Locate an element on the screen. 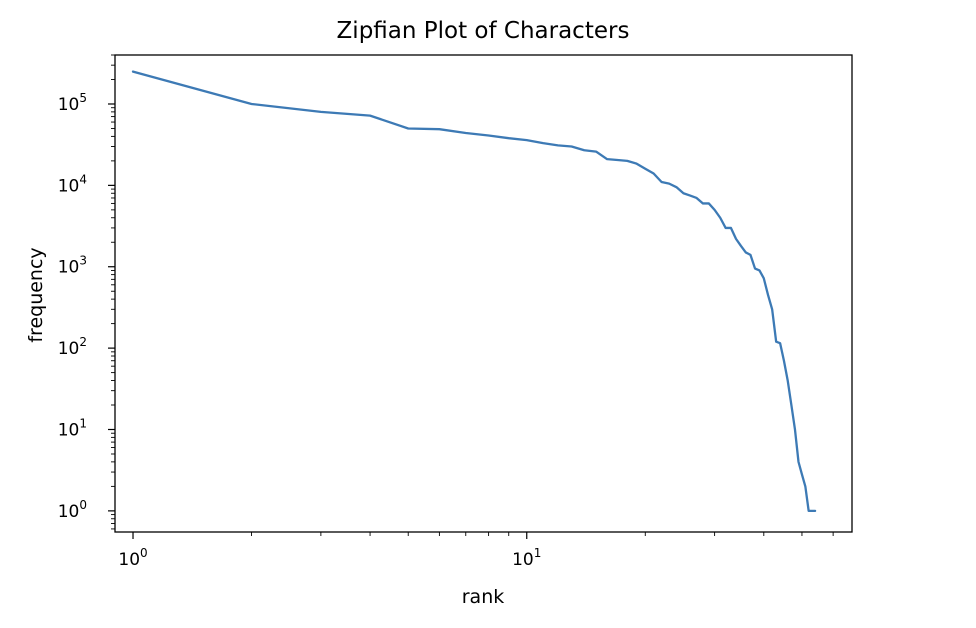  y-axis-label: frequency is located at coordinates (36, 294).